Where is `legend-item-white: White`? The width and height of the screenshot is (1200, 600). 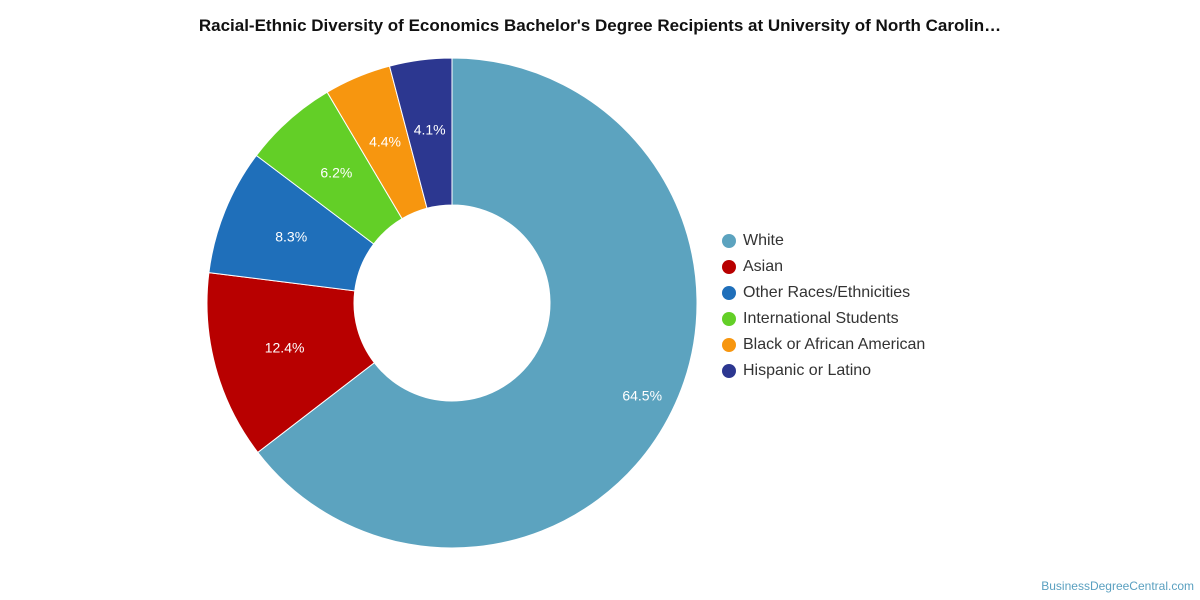
legend-item-white: White is located at coordinates (823, 241).